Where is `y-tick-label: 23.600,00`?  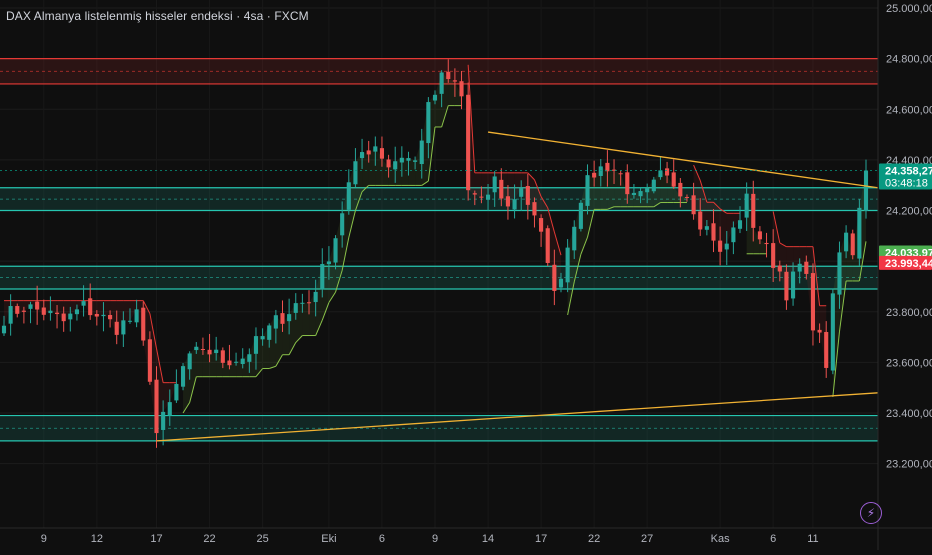
y-tick-label: 23.600,00 is located at coordinates (909, 363).